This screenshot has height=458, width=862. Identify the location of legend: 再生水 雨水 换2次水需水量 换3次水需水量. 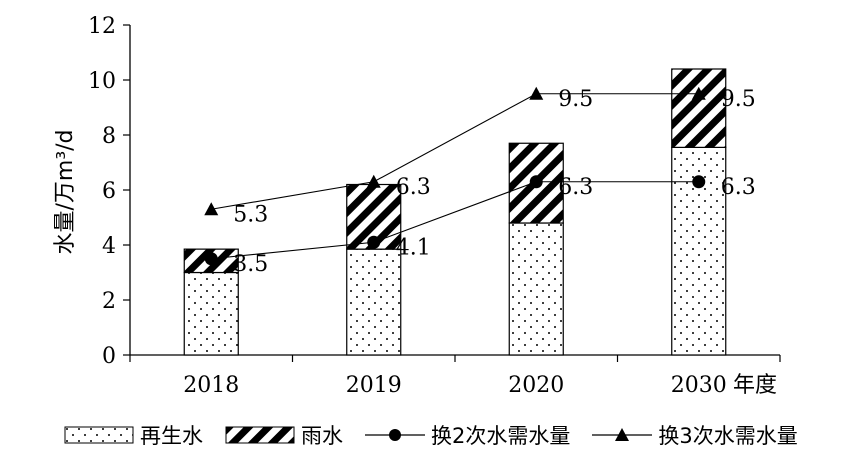
(442, 435).